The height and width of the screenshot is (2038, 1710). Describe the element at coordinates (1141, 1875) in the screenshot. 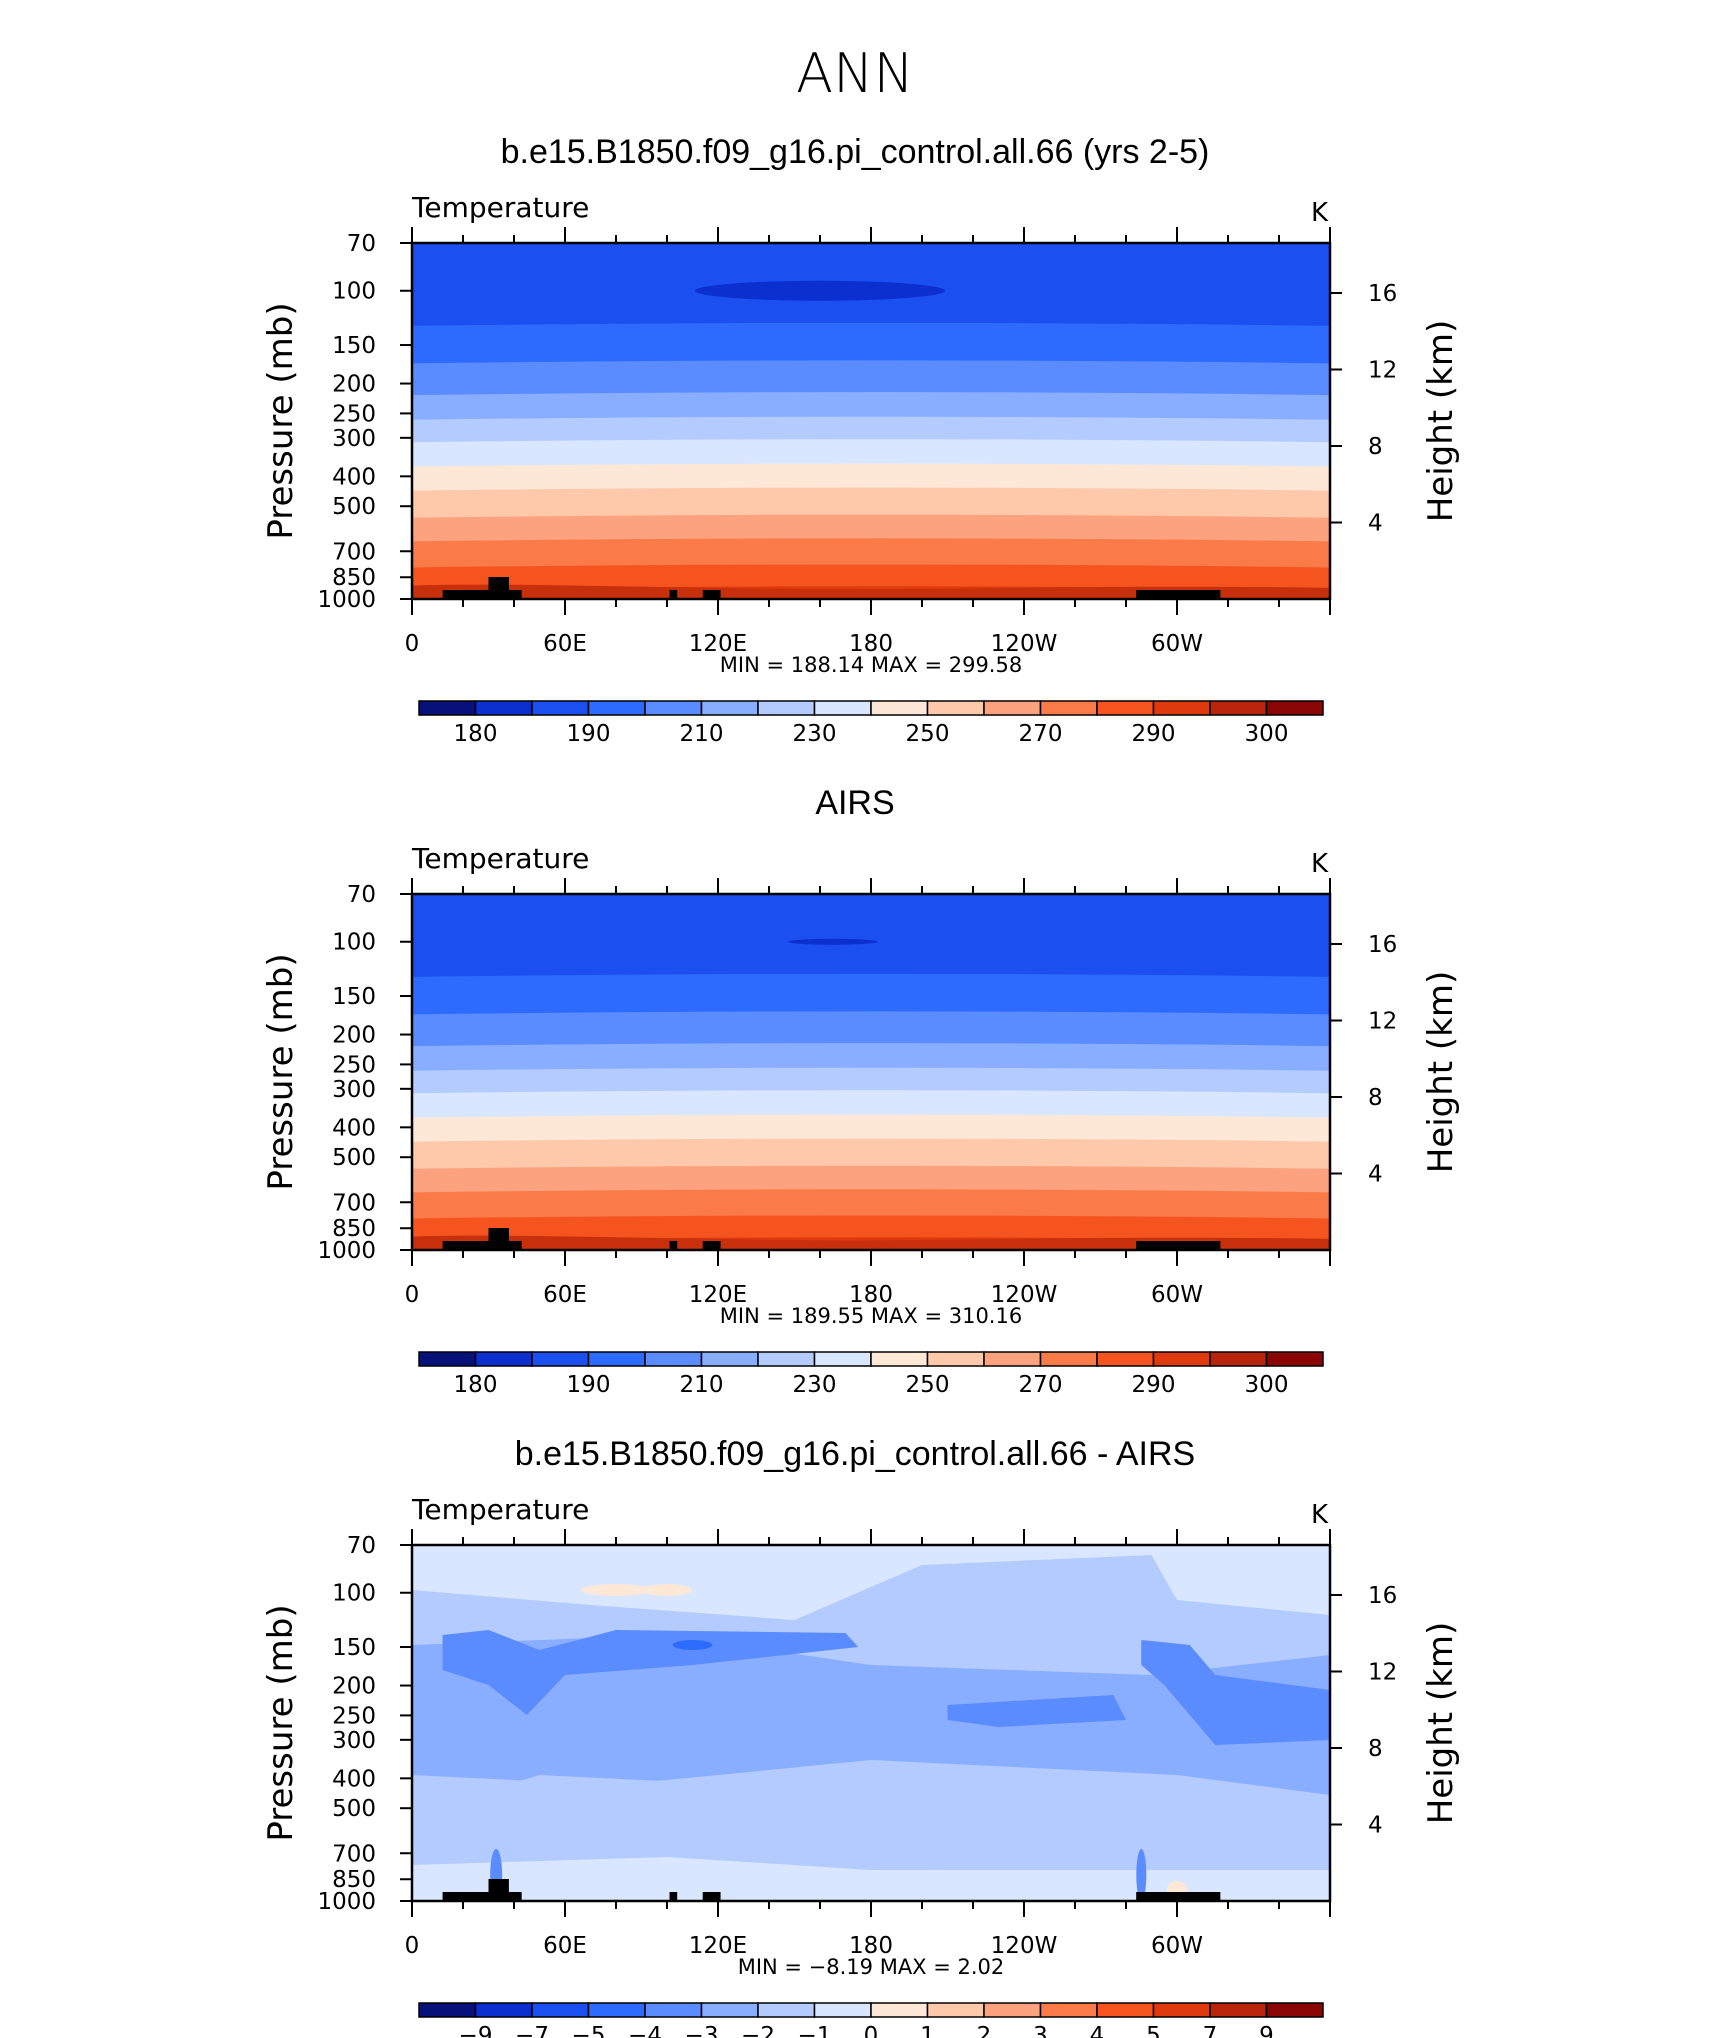

I see `panel-3-negative-spike` at that location.